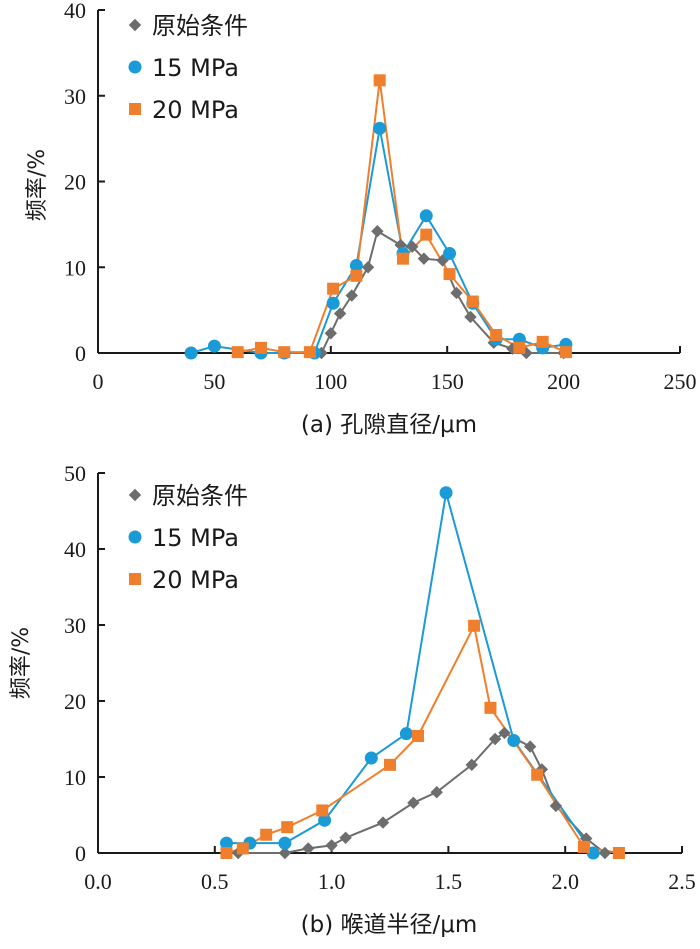 This screenshot has height=949, width=700. What do you see at coordinates (447, 381) in the screenshot?
I see `x-tick-label: 150` at bounding box center [447, 381].